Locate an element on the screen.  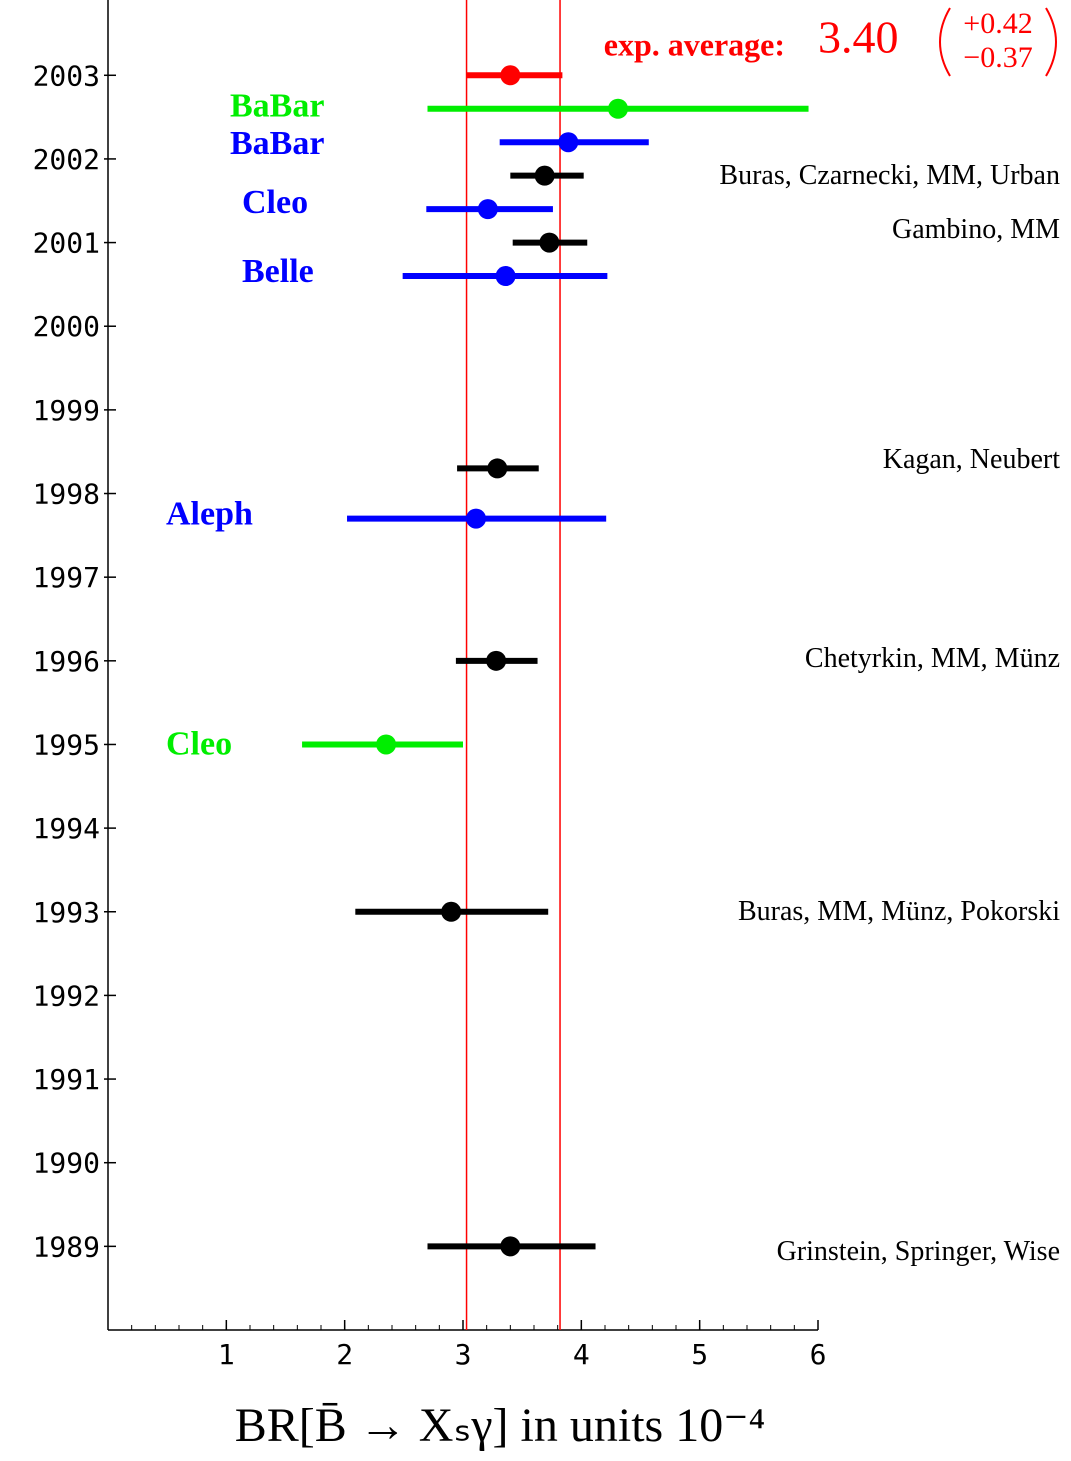
y-tick-label: 1992 is located at coordinates (66, 995).